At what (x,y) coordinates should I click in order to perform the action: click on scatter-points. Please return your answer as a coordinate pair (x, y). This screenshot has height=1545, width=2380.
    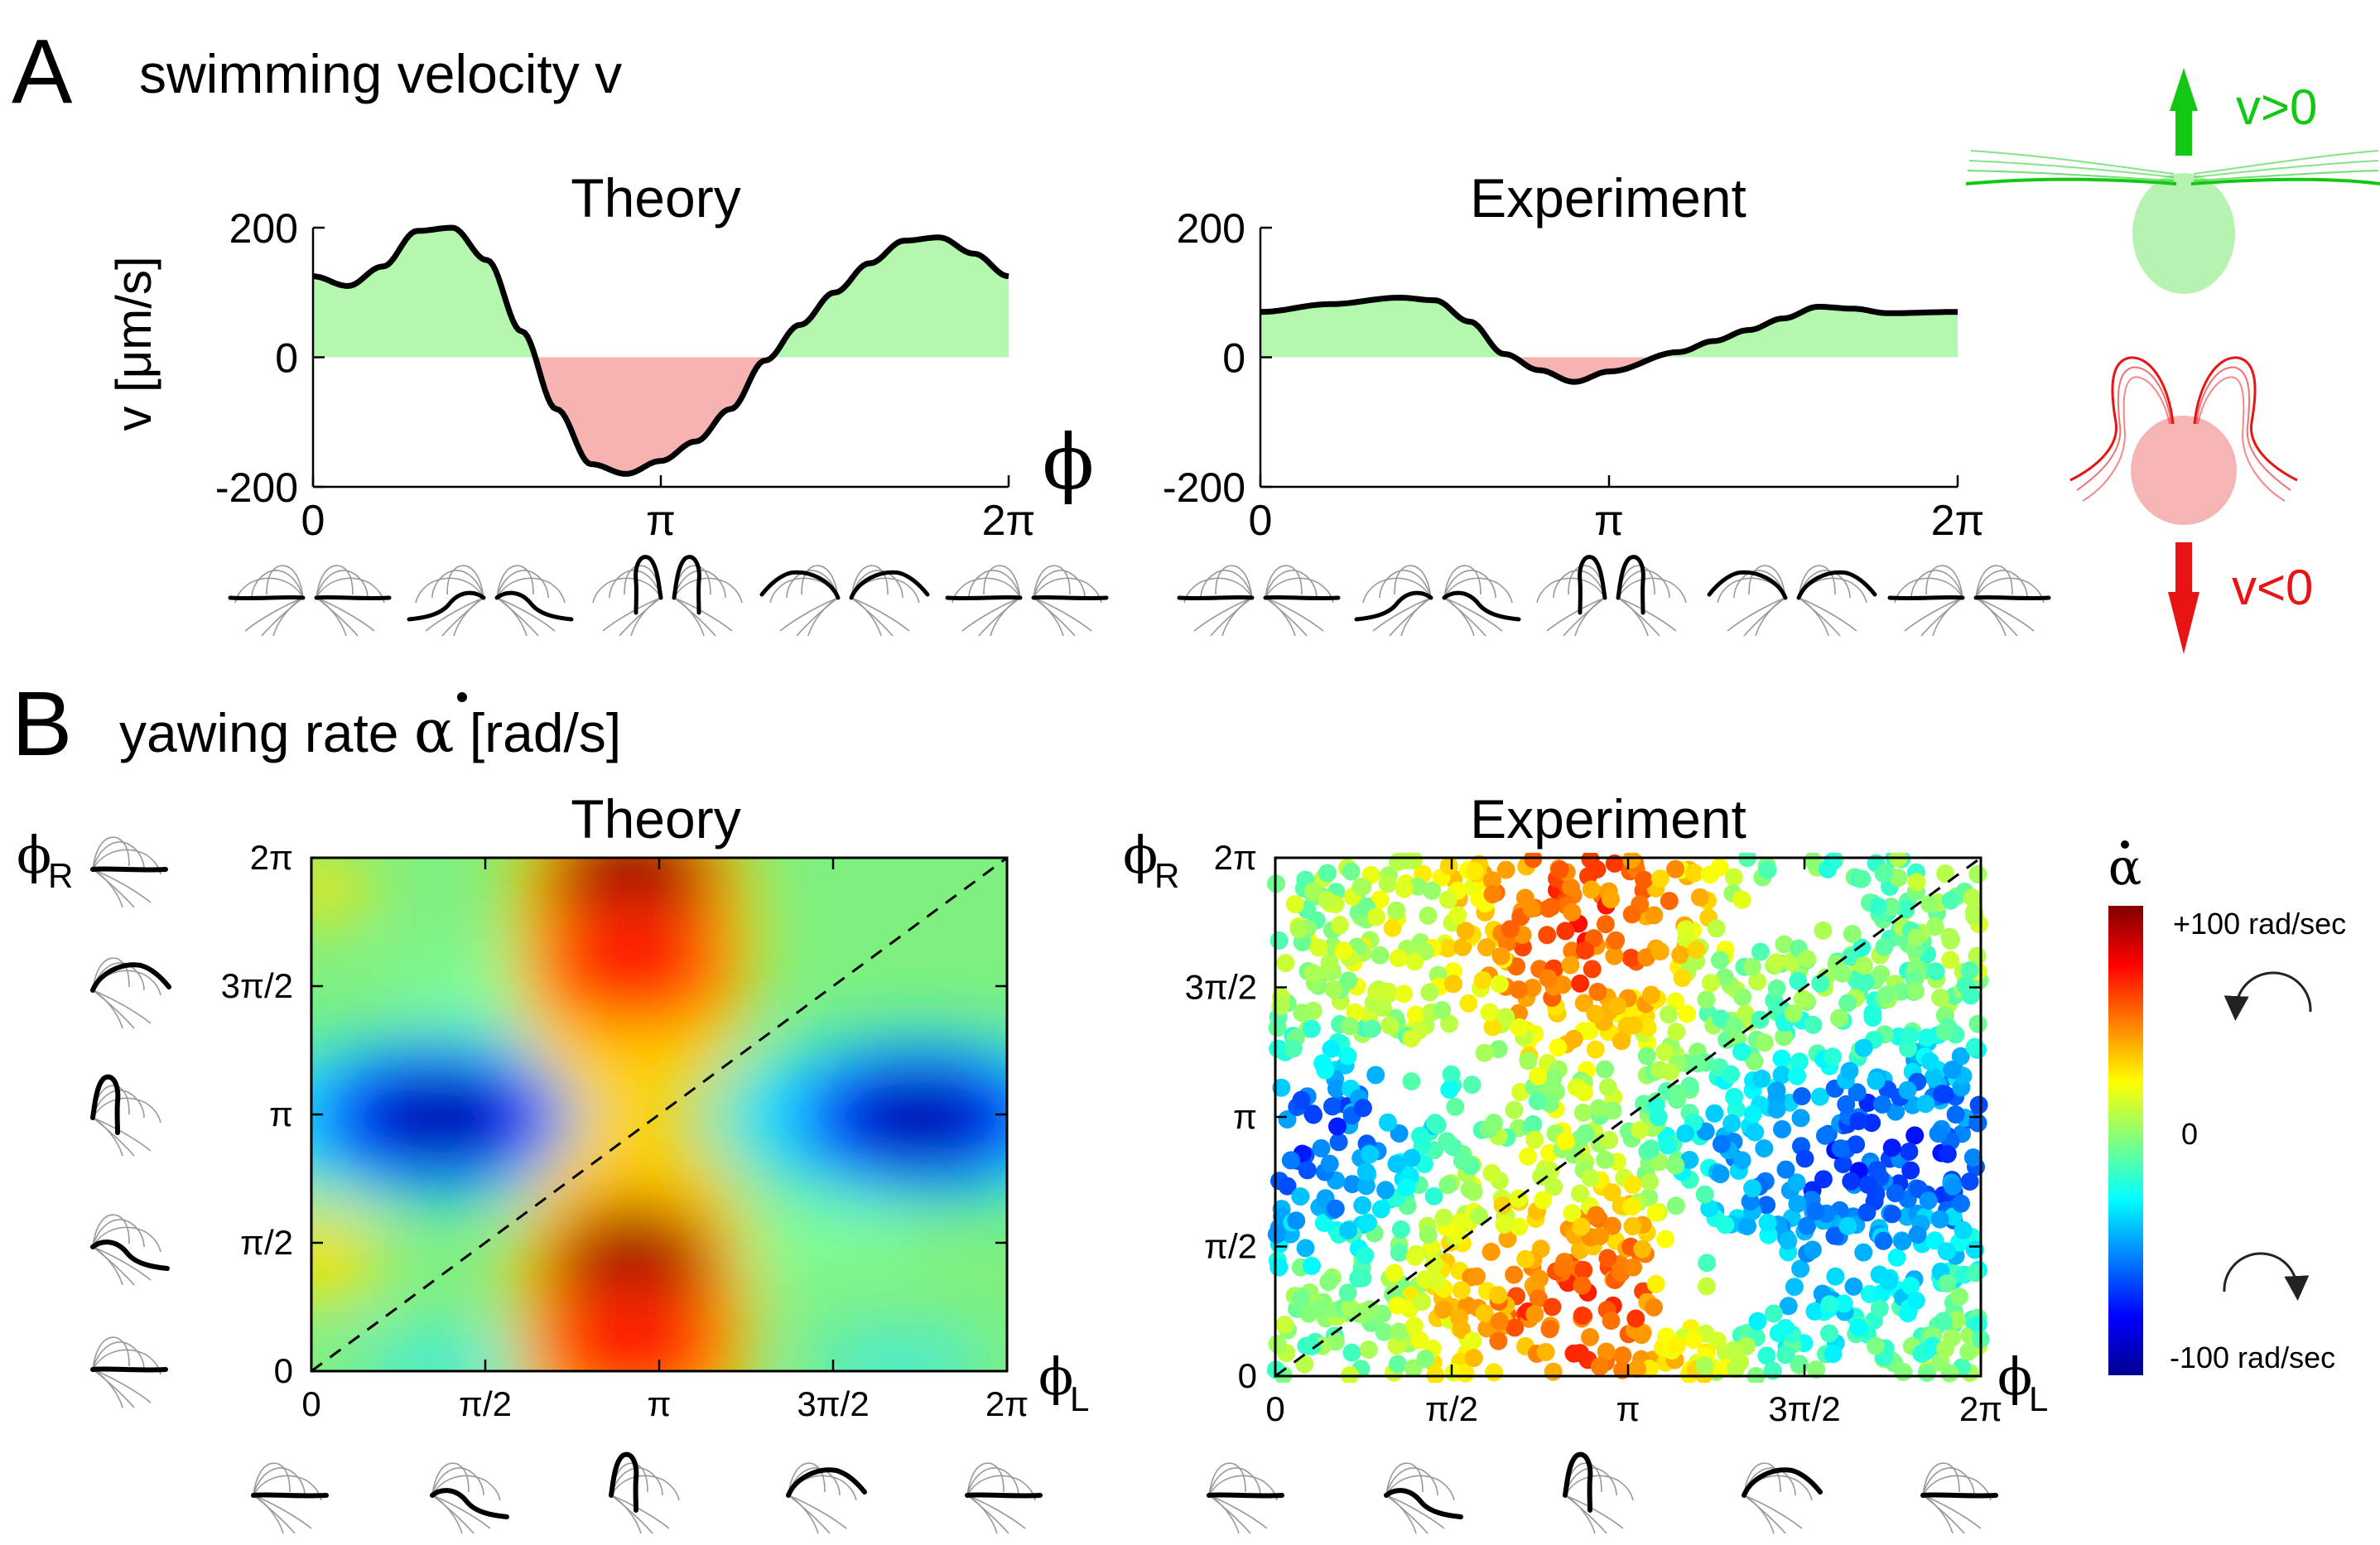
    Looking at the image, I should click on (1628, 1118).